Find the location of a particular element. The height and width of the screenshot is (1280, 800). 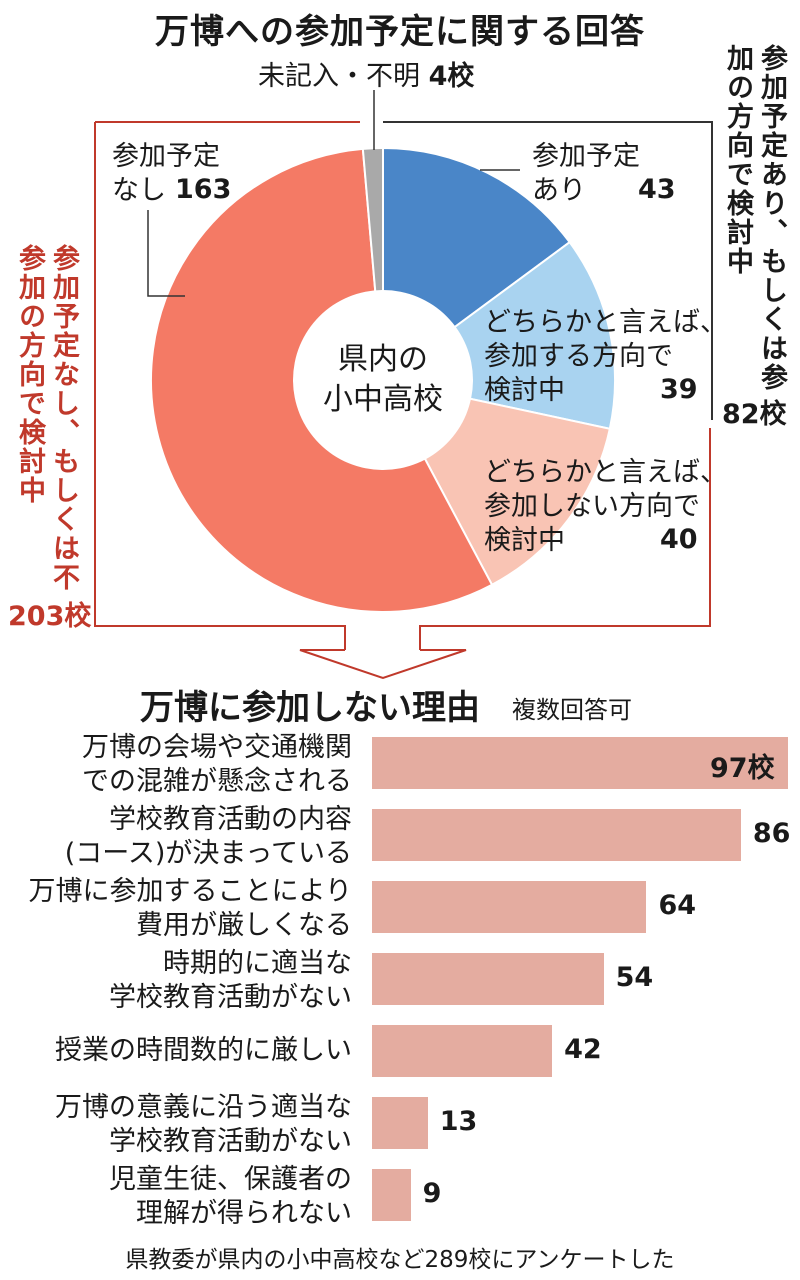

bar-category-label: 児童生徒、保護者の 理解が得られない is located at coordinates (230, 1196).